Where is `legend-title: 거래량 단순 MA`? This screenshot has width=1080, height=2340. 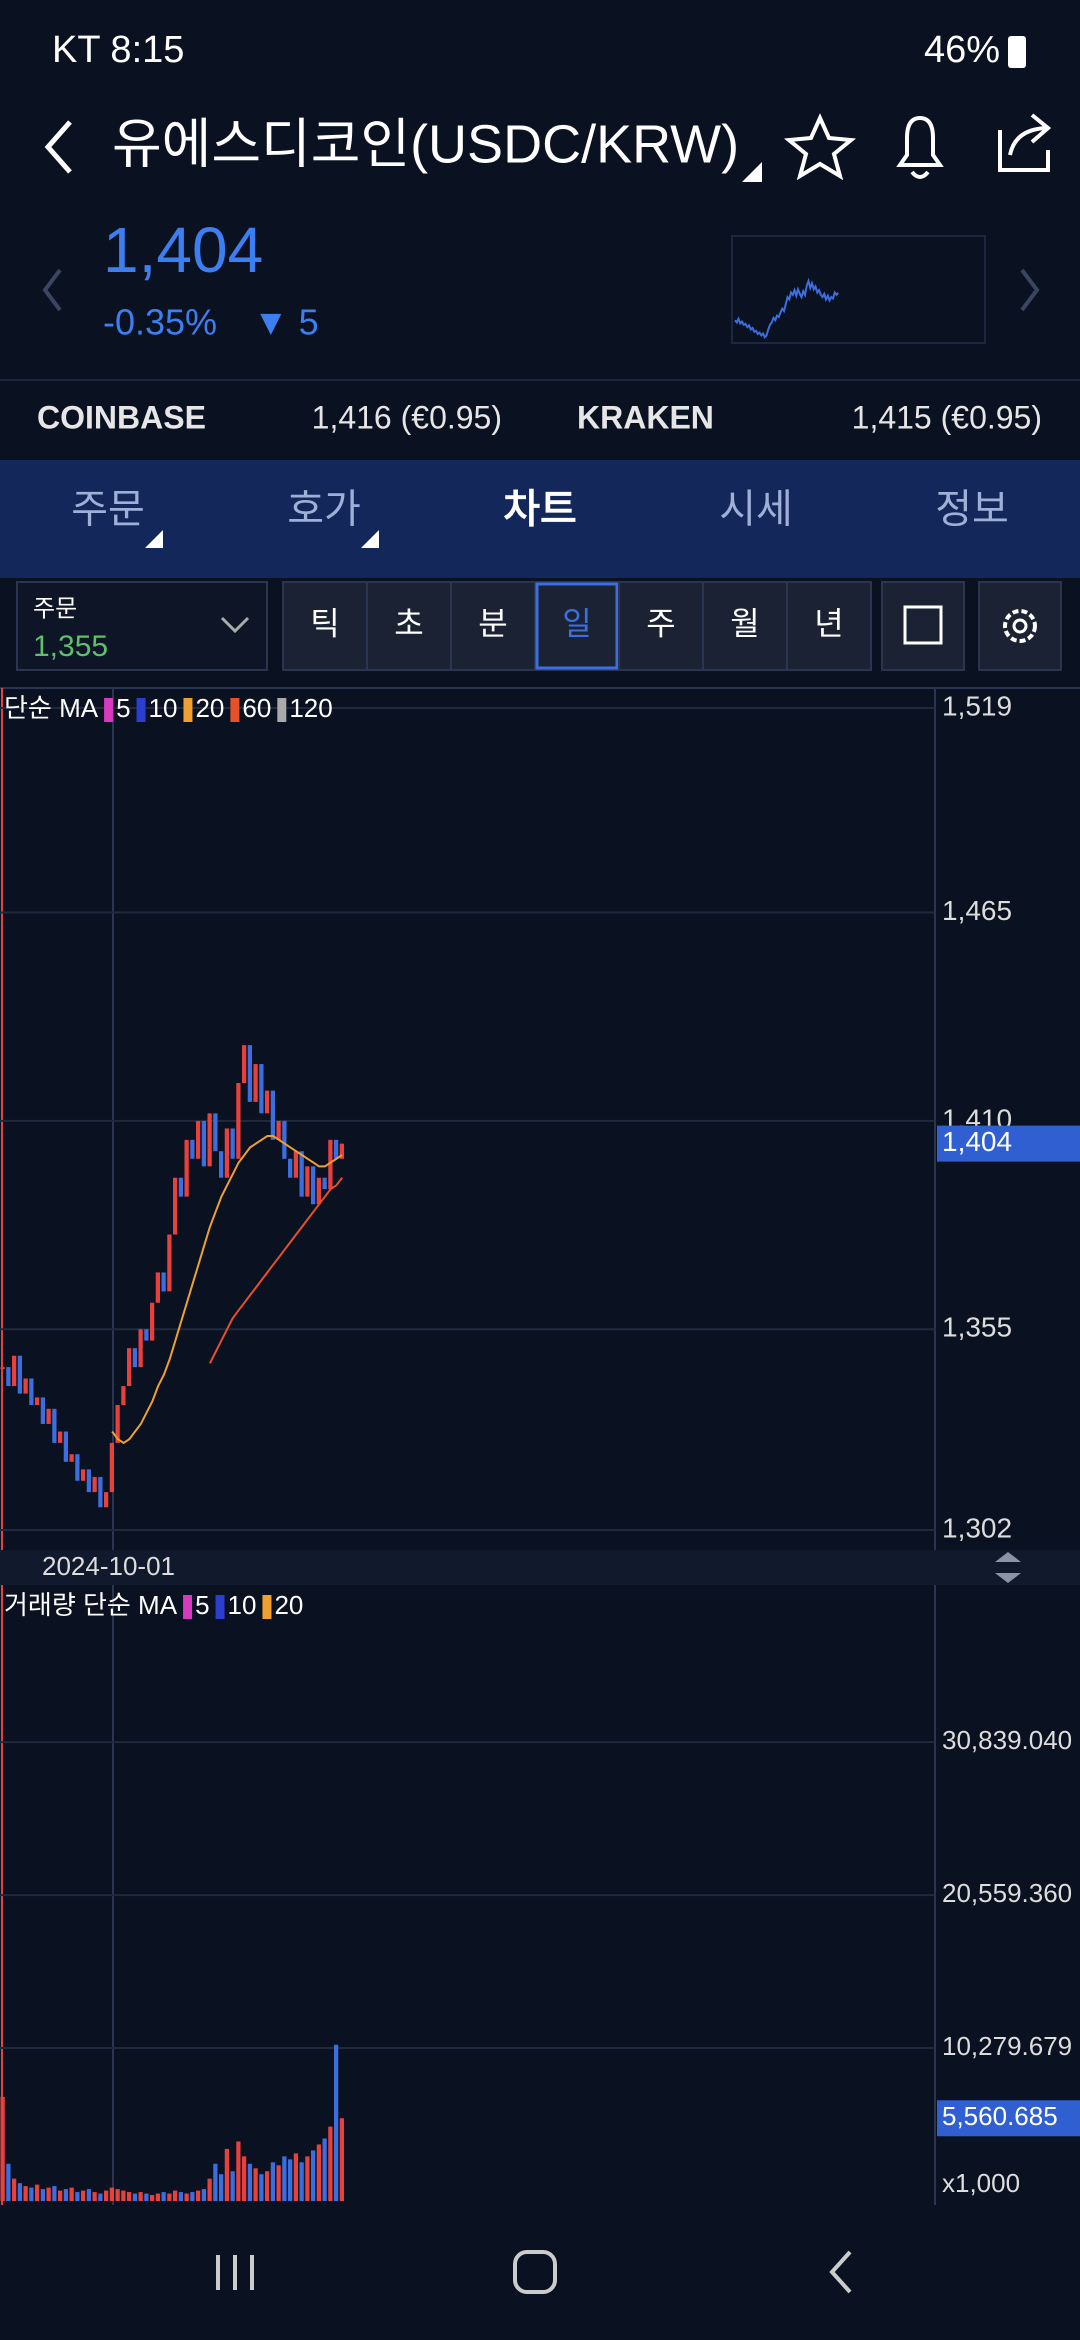
legend-title: 거래량 단순 MA is located at coordinates (91, 1605).